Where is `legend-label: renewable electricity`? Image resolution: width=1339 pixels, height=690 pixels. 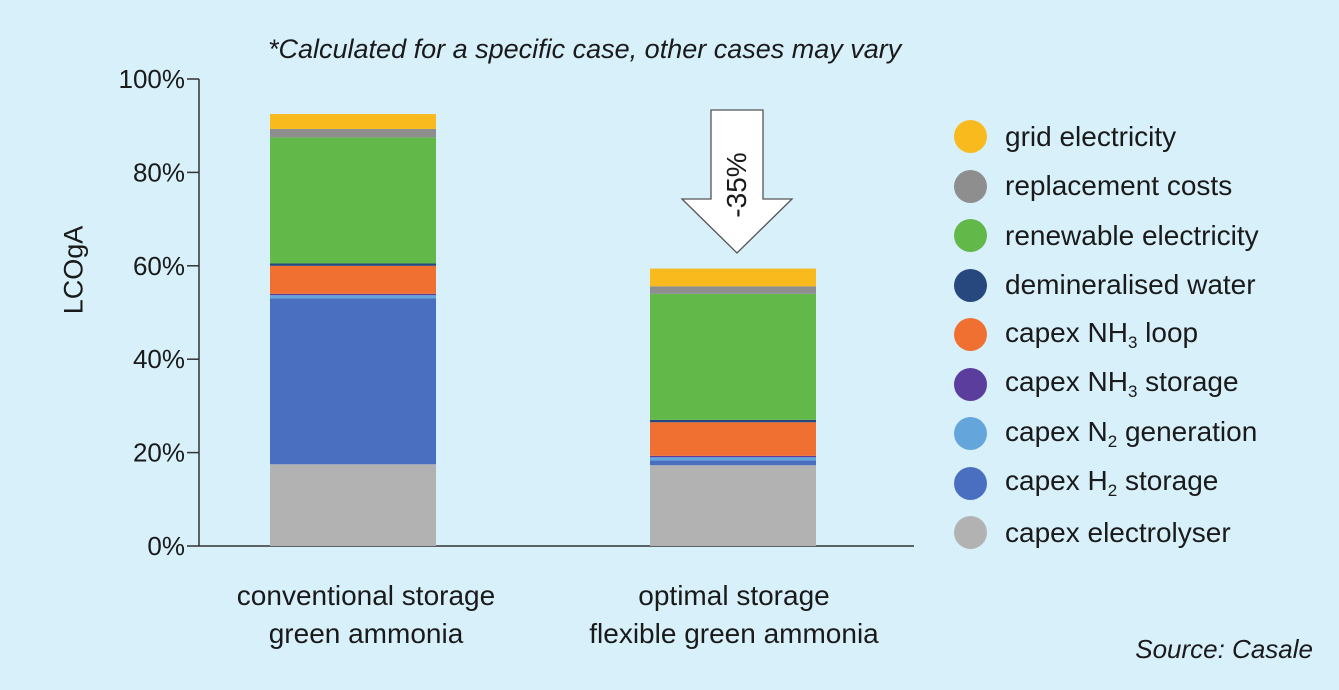
legend-label: renewable electricity is located at coordinates (1132, 235).